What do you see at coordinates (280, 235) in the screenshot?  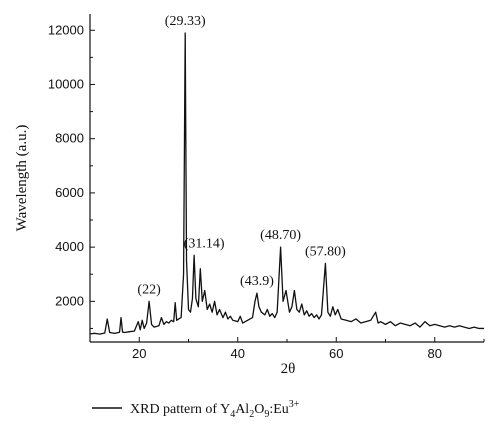 I see `peak-label: (48.70)` at bounding box center [280, 235].